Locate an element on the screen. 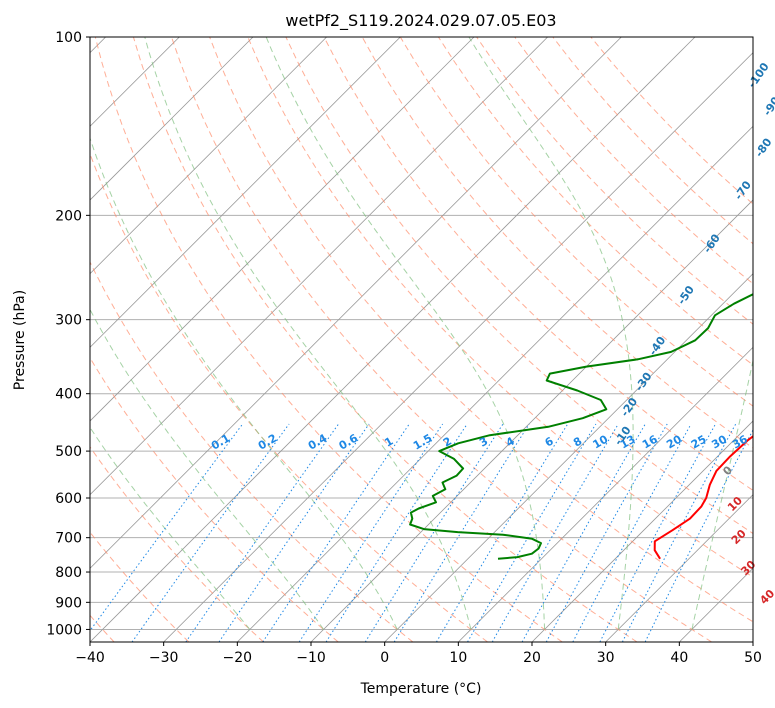 The height and width of the screenshot is (708, 775). x-tick-label: 10 is located at coordinates (458, 658).